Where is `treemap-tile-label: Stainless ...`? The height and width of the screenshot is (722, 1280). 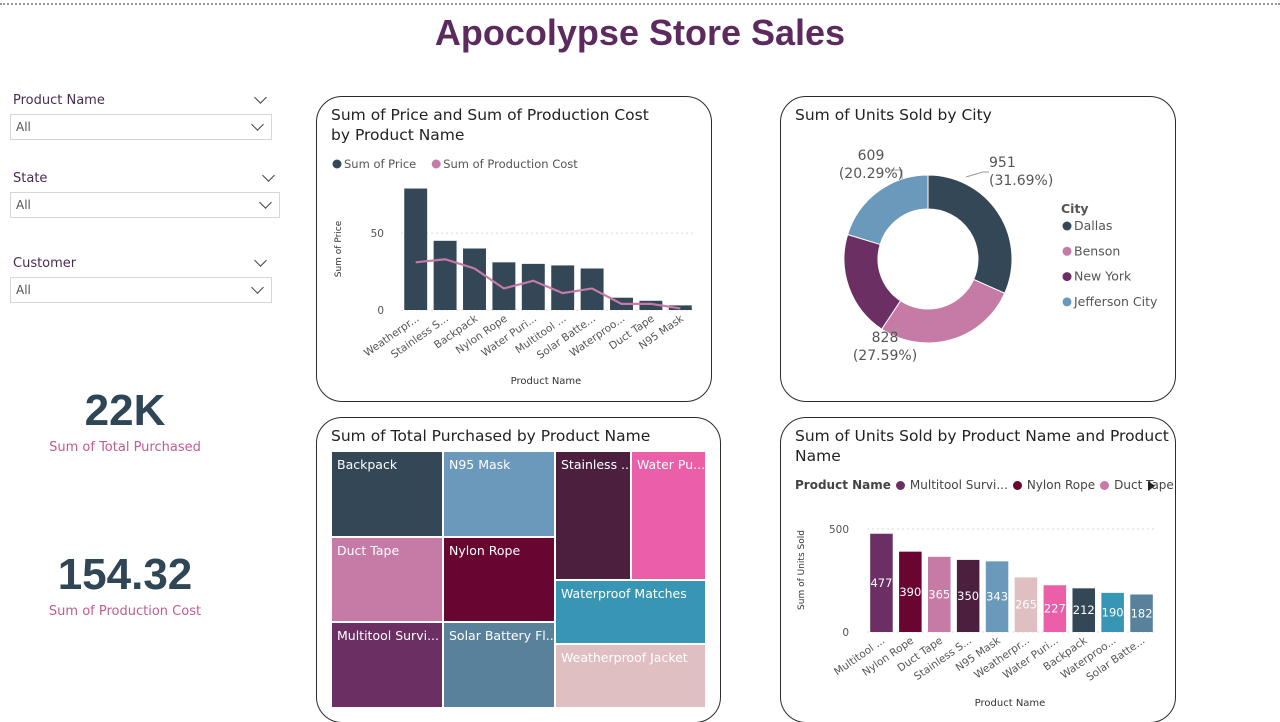
treemap-tile-label: Stainless ... is located at coordinates (596, 464).